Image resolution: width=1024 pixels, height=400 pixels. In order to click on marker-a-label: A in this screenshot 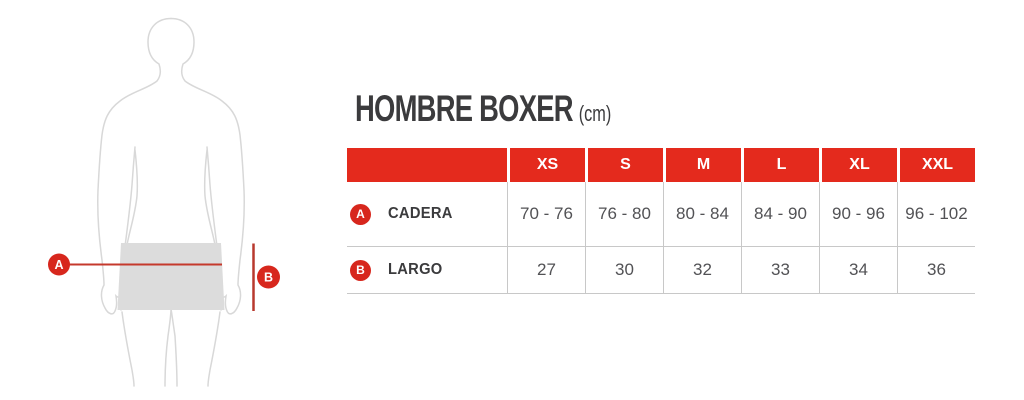, I will do `click(58, 265)`.